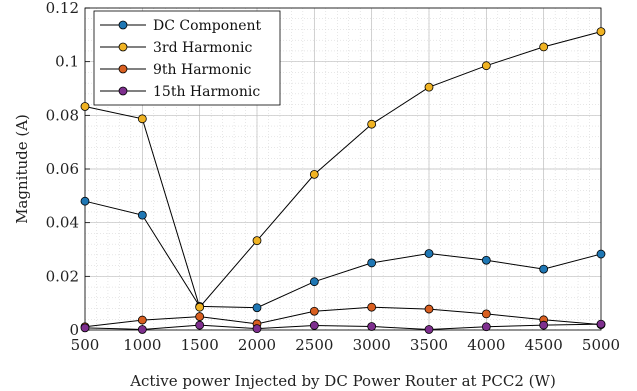  I want to click on x-tick-label: 3500, so click(429, 345).